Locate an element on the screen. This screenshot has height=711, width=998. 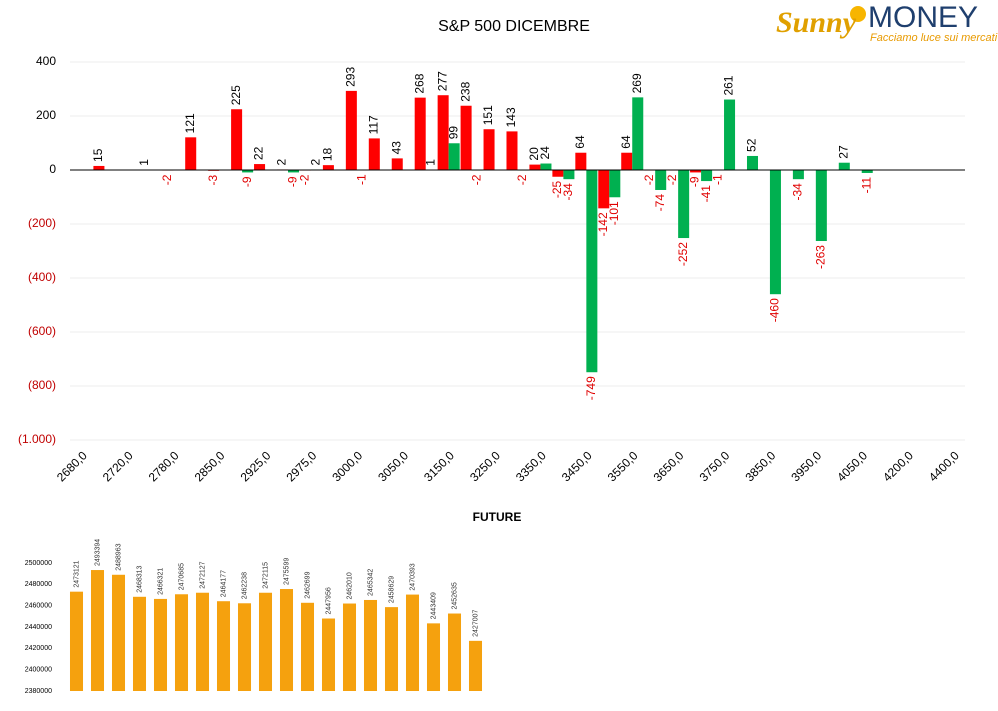
data-label: -74 is located at coordinates (660, 203).